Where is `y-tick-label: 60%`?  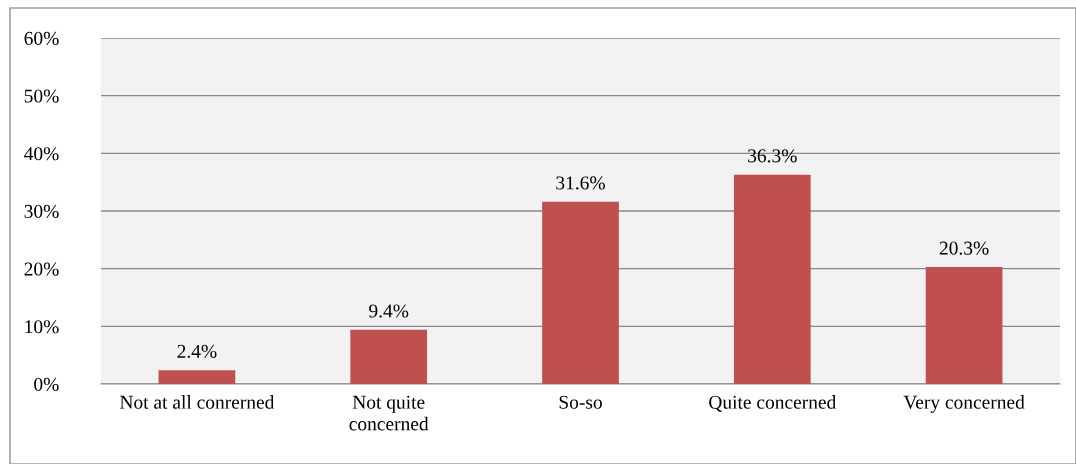
y-tick-label: 60% is located at coordinates (41, 38).